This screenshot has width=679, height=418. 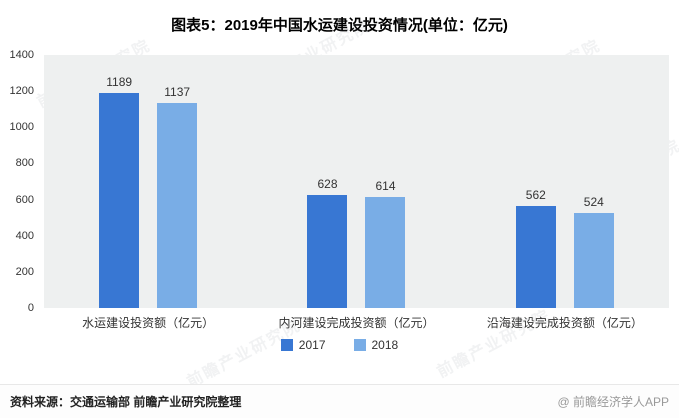 What do you see at coordinates (339, 25) in the screenshot?
I see `chart-title: 图表5：2019年中国水运建设投资情况(单位：亿元)` at bounding box center [339, 25].